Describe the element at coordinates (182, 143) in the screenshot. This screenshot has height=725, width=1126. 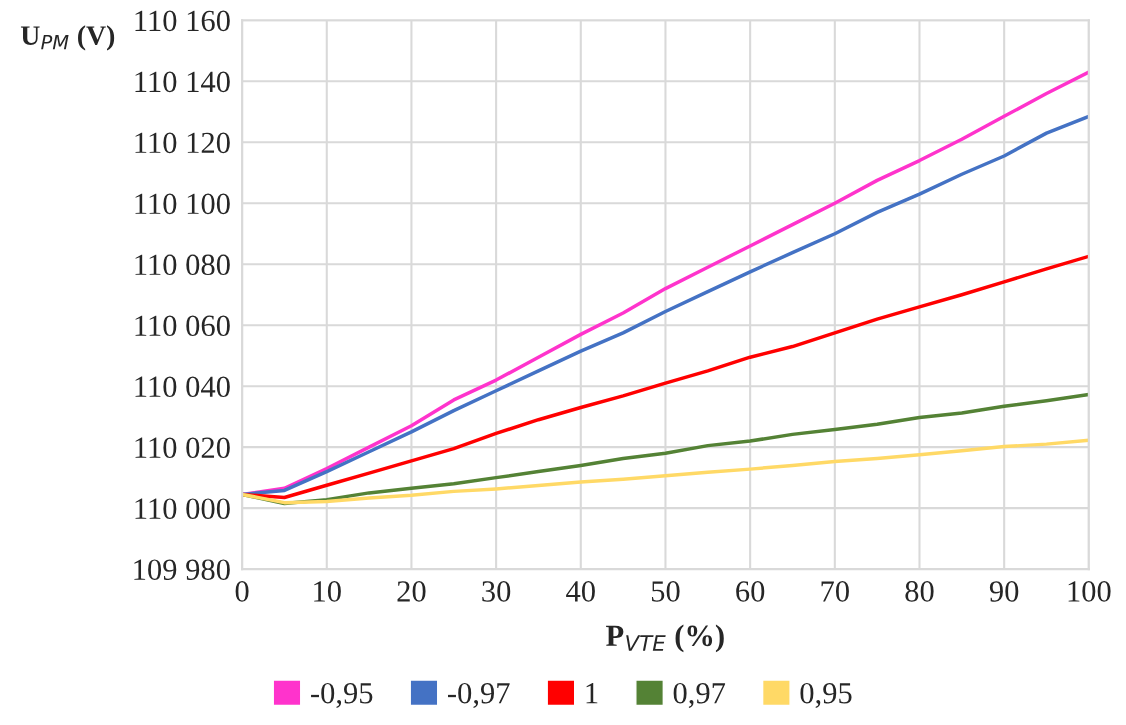
I see `y-tick-label: 110 120` at that location.